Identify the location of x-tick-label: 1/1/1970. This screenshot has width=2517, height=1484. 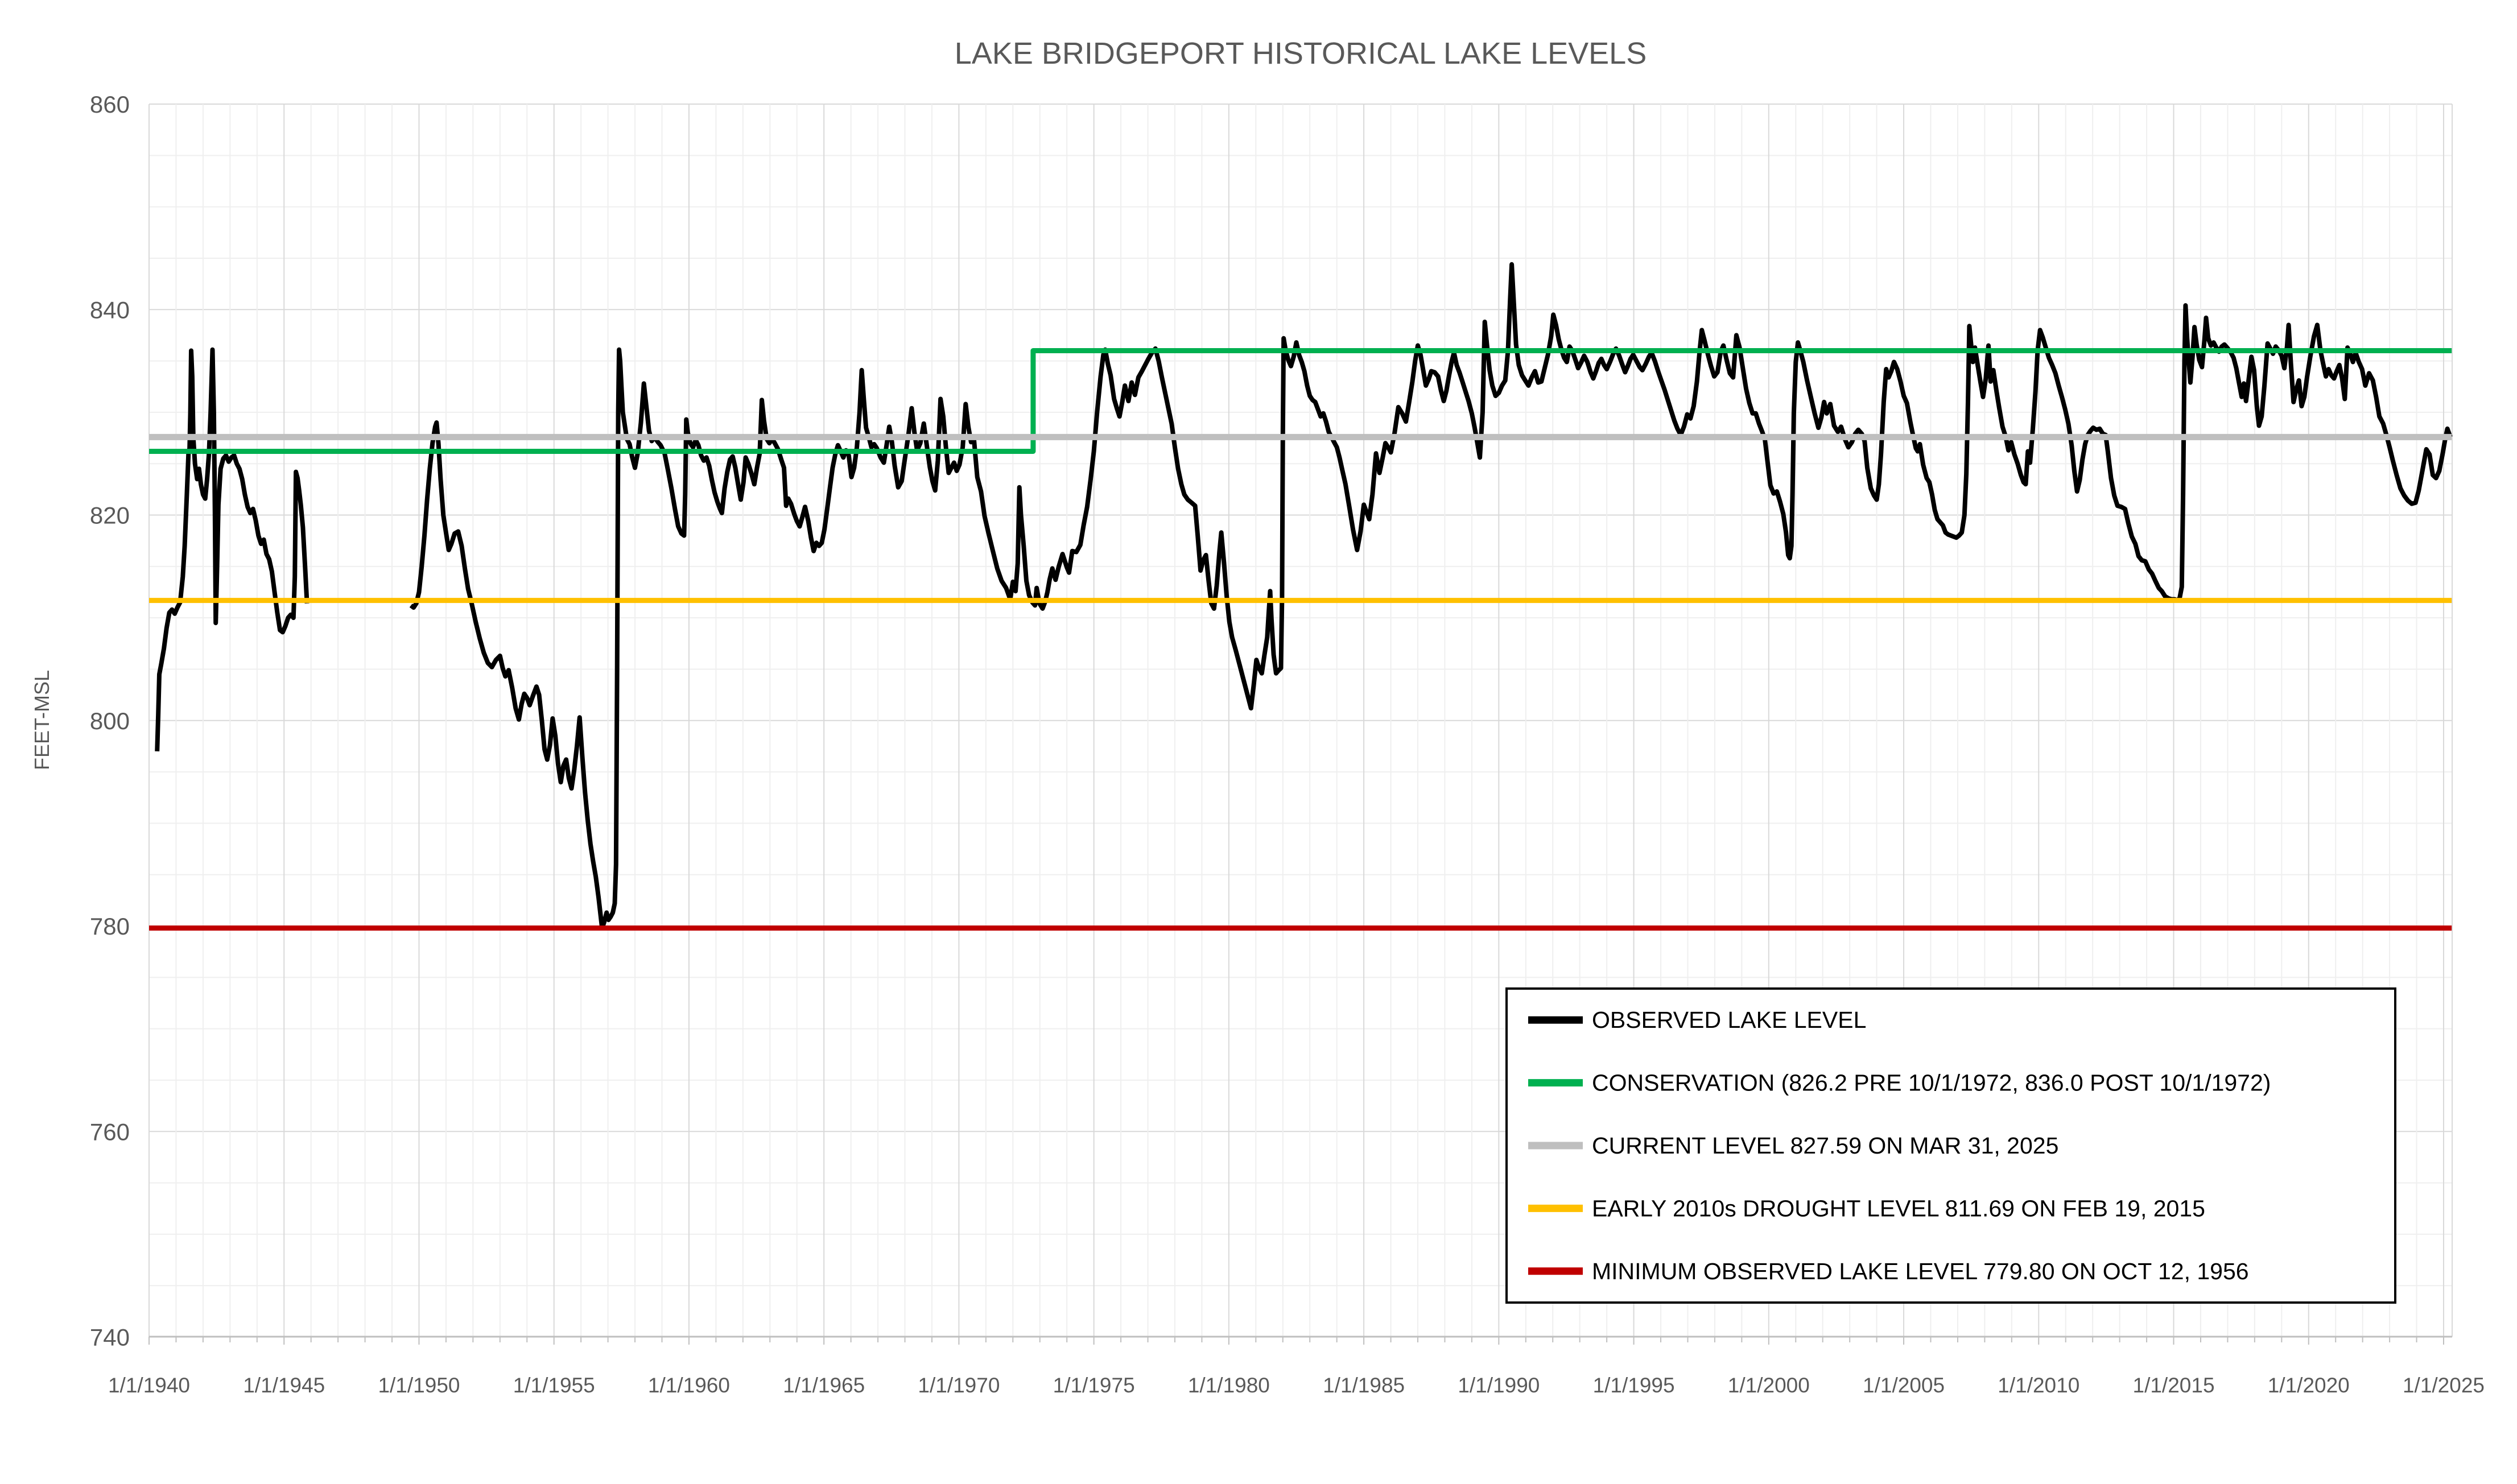
(959, 1386).